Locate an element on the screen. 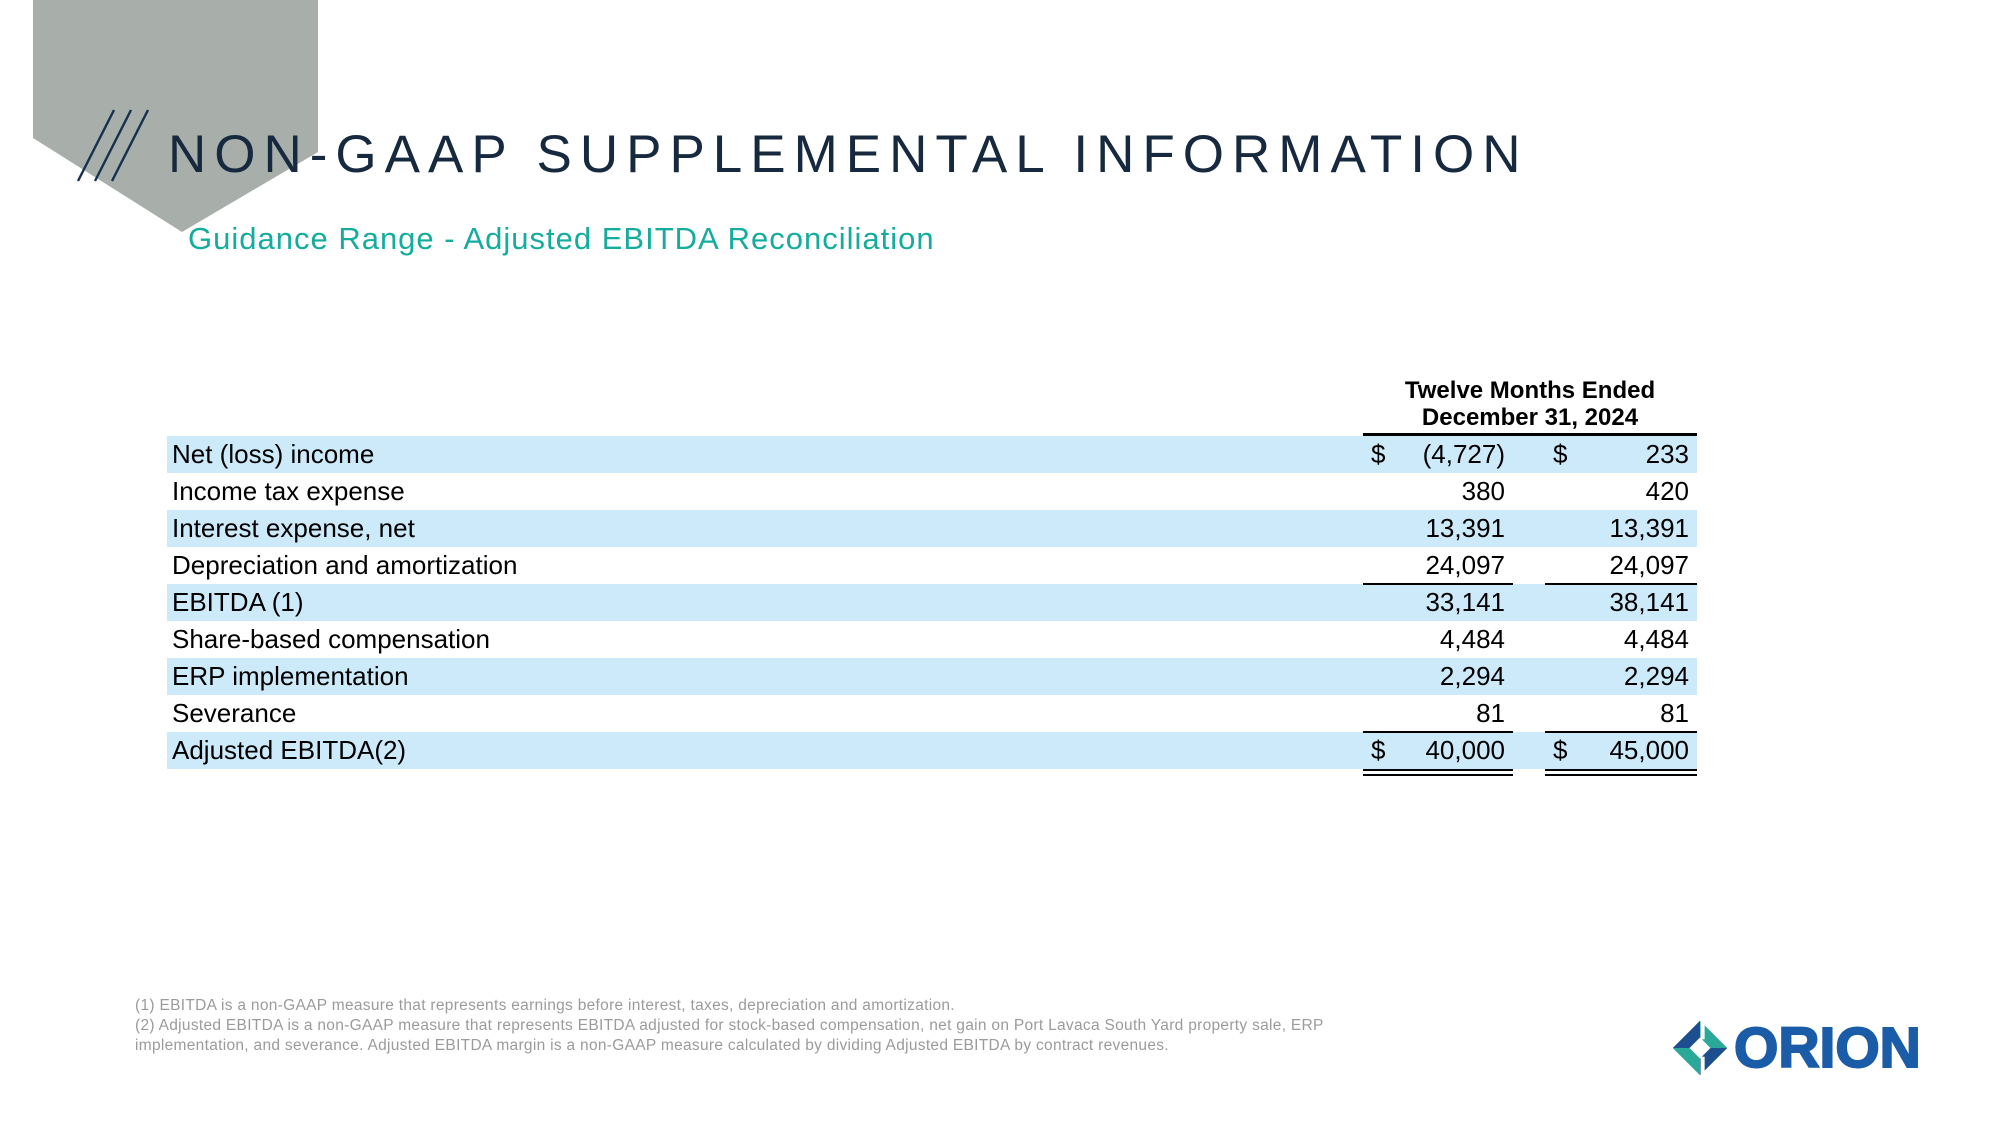 The height and width of the screenshot is (1125, 1999). high-value: 2,294 is located at coordinates (1656, 676).